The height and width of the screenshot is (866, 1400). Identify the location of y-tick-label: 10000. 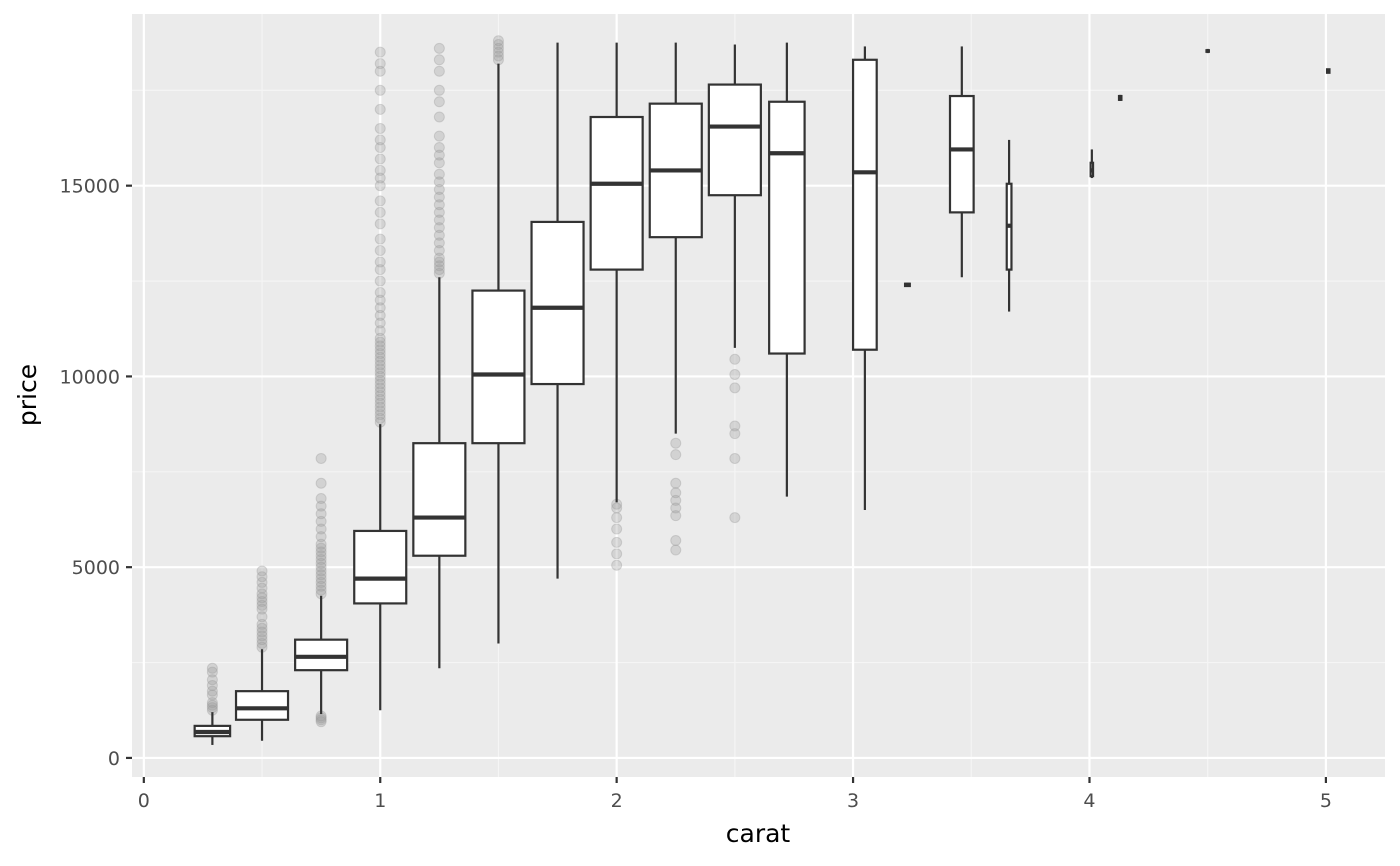
(90, 377).